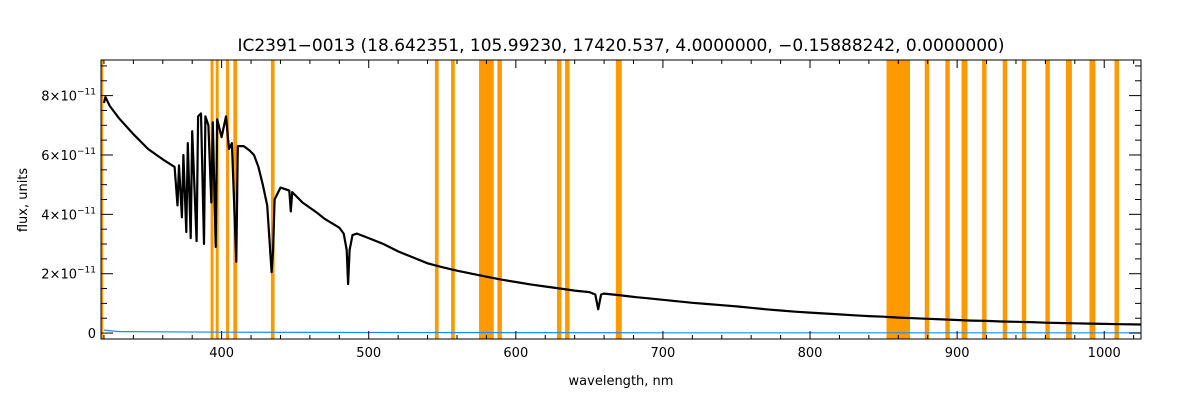 The width and height of the screenshot is (1200, 400). I want to click on x-tick-label: 1000, so click(1104, 353).